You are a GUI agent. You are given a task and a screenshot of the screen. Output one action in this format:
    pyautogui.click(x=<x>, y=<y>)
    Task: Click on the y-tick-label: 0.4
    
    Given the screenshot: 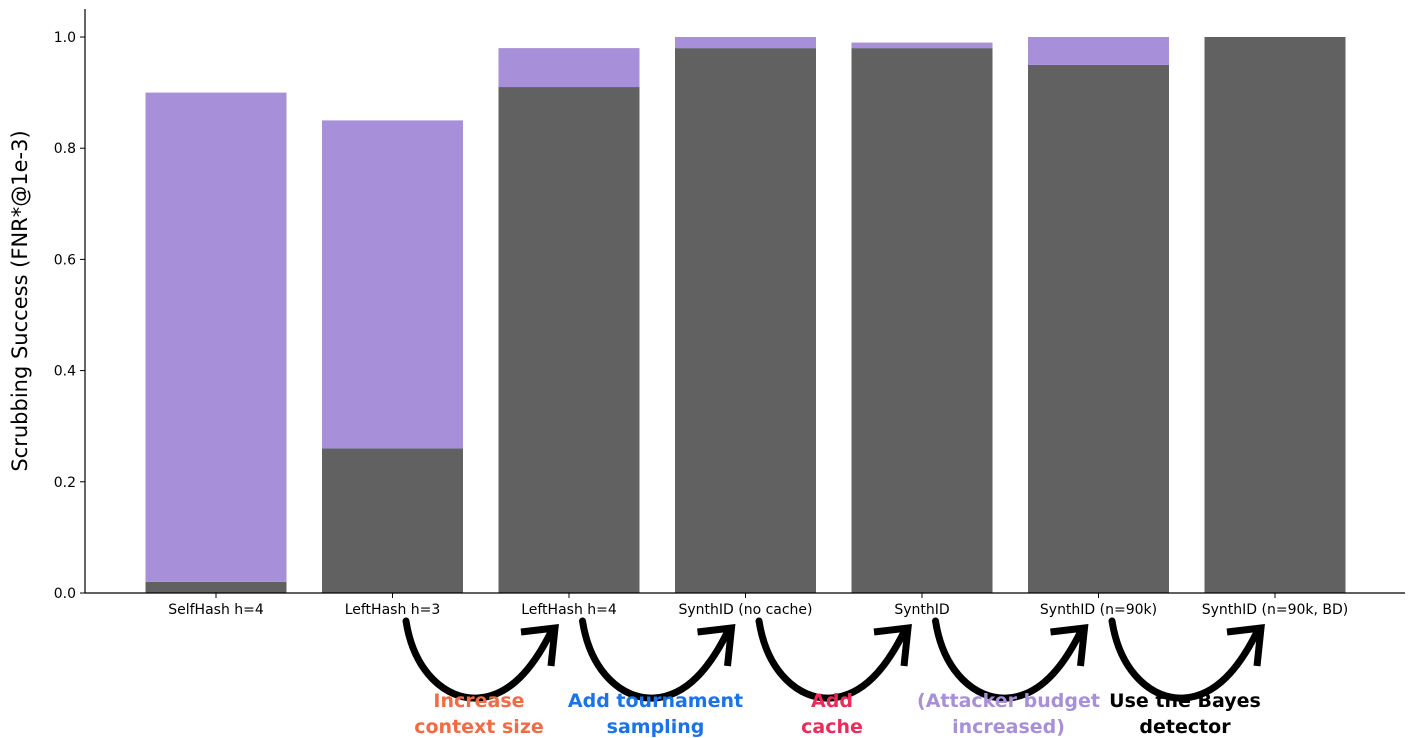 What is the action you would take?
    pyautogui.click(x=65, y=372)
    